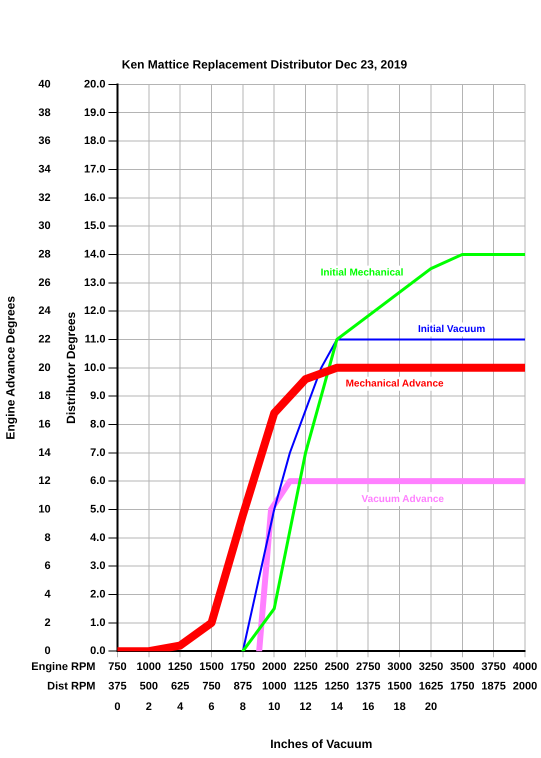 This screenshot has height=758, width=541. I want to click on y2-tick-label: 38, so click(44, 112).